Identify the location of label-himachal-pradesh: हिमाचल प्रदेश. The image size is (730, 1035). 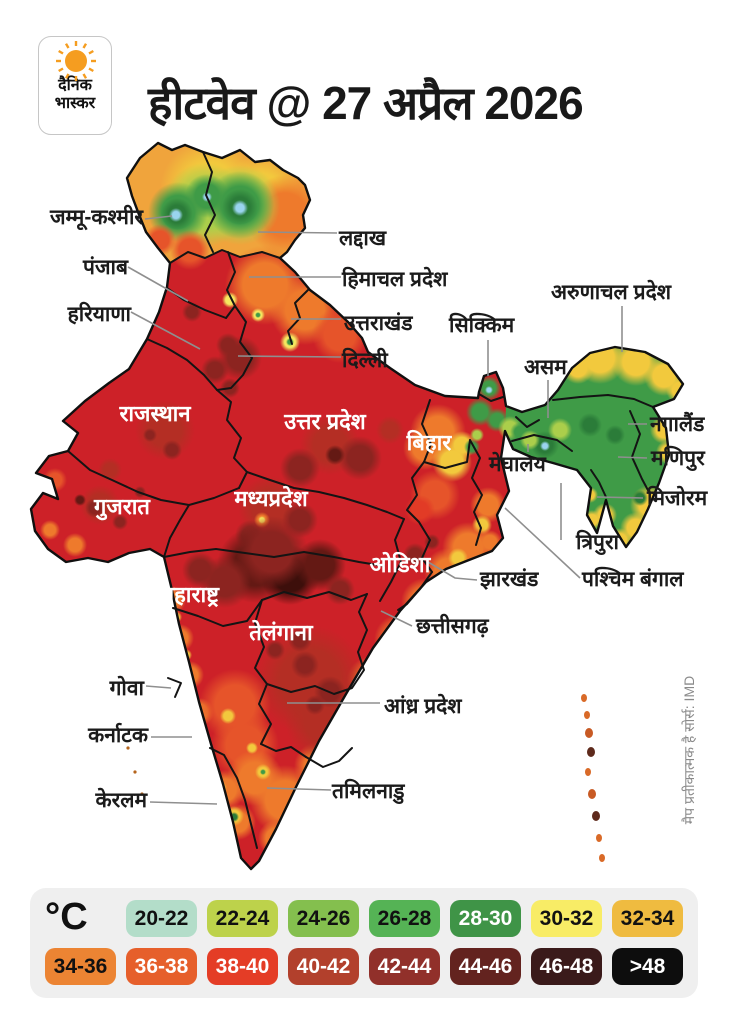
(395, 279).